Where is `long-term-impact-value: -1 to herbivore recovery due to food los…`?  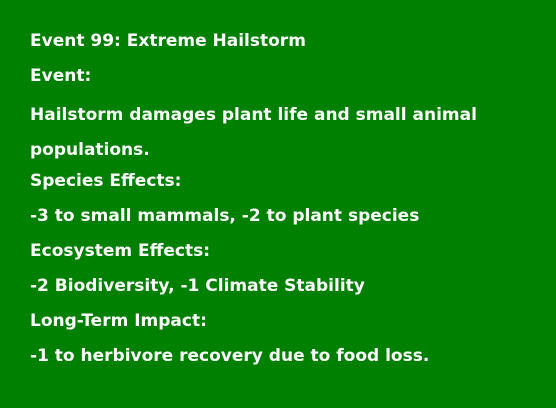 long-term-impact-value: -1 to herbivore recovery due to food los… is located at coordinates (230, 356).